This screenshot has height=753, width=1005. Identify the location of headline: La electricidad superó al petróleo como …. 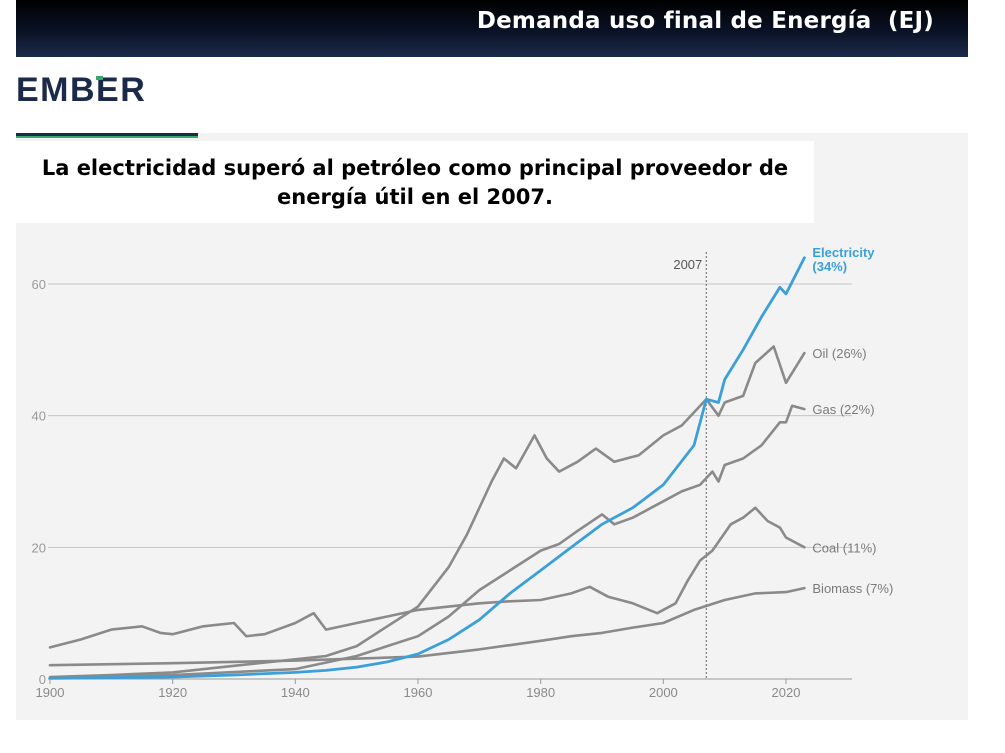
(415, 182).